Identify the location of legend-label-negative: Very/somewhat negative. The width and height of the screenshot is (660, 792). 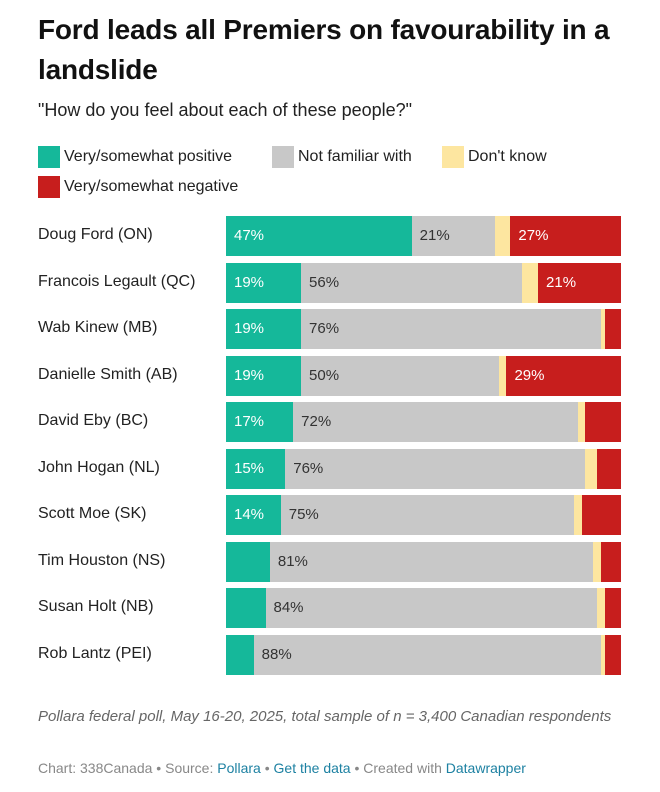
(151, 186).